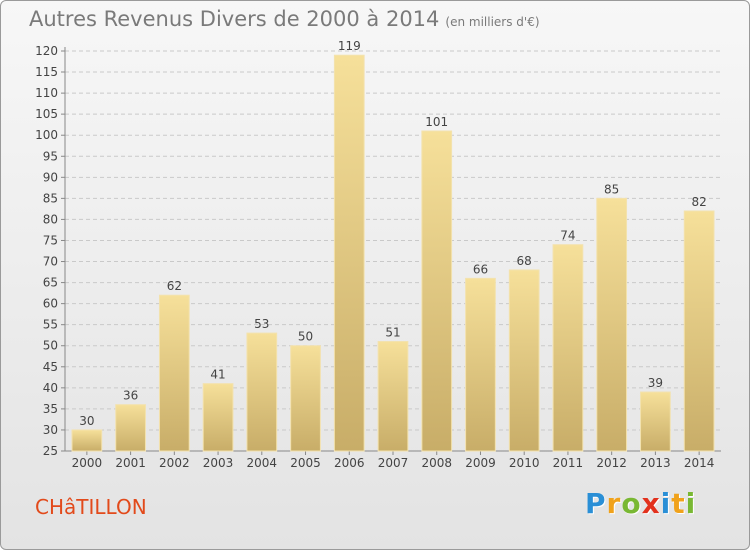  I want to click on y-tick-label: 110, so click(46, 93).